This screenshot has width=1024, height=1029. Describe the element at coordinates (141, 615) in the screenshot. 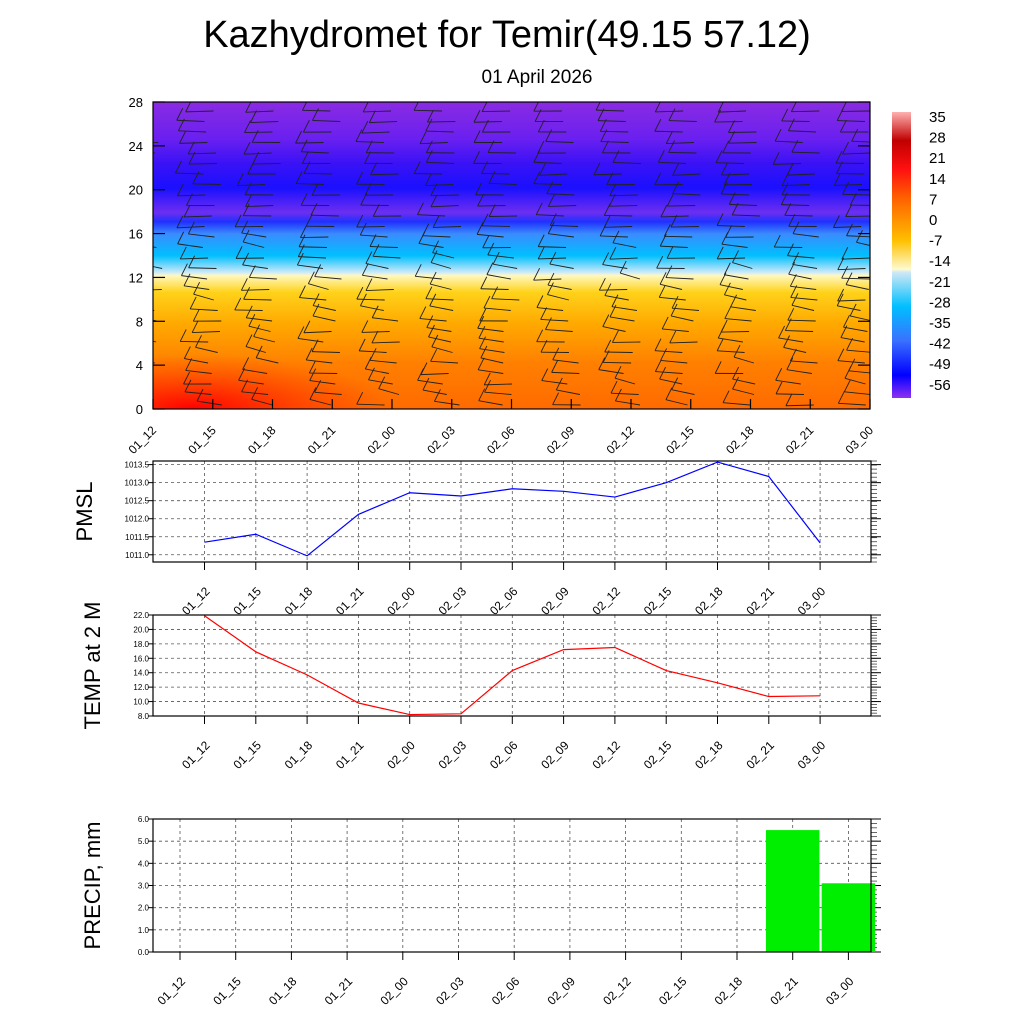

I see `y-tick-label: 22.0` at that location.